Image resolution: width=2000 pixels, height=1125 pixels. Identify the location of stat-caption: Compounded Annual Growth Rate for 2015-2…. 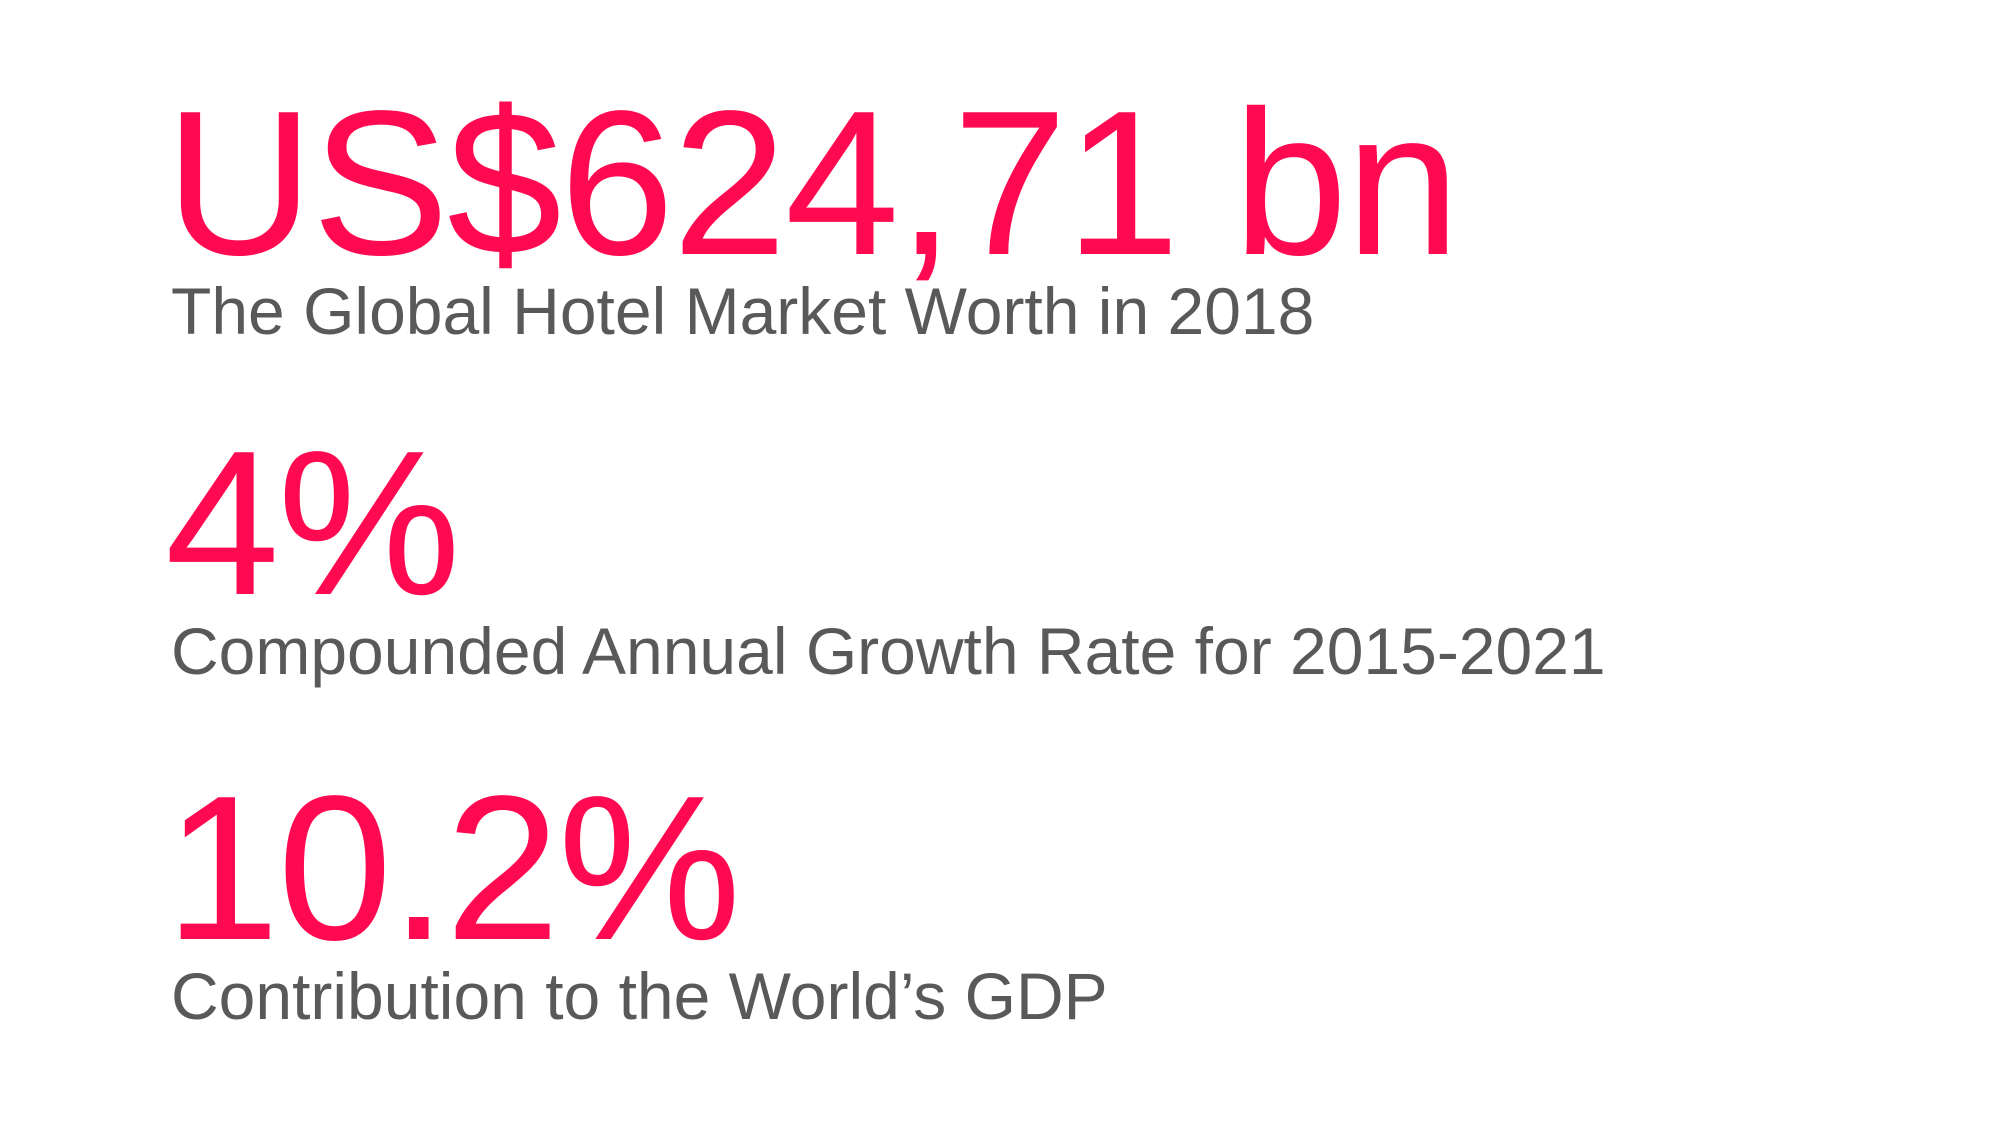
(888, 651).